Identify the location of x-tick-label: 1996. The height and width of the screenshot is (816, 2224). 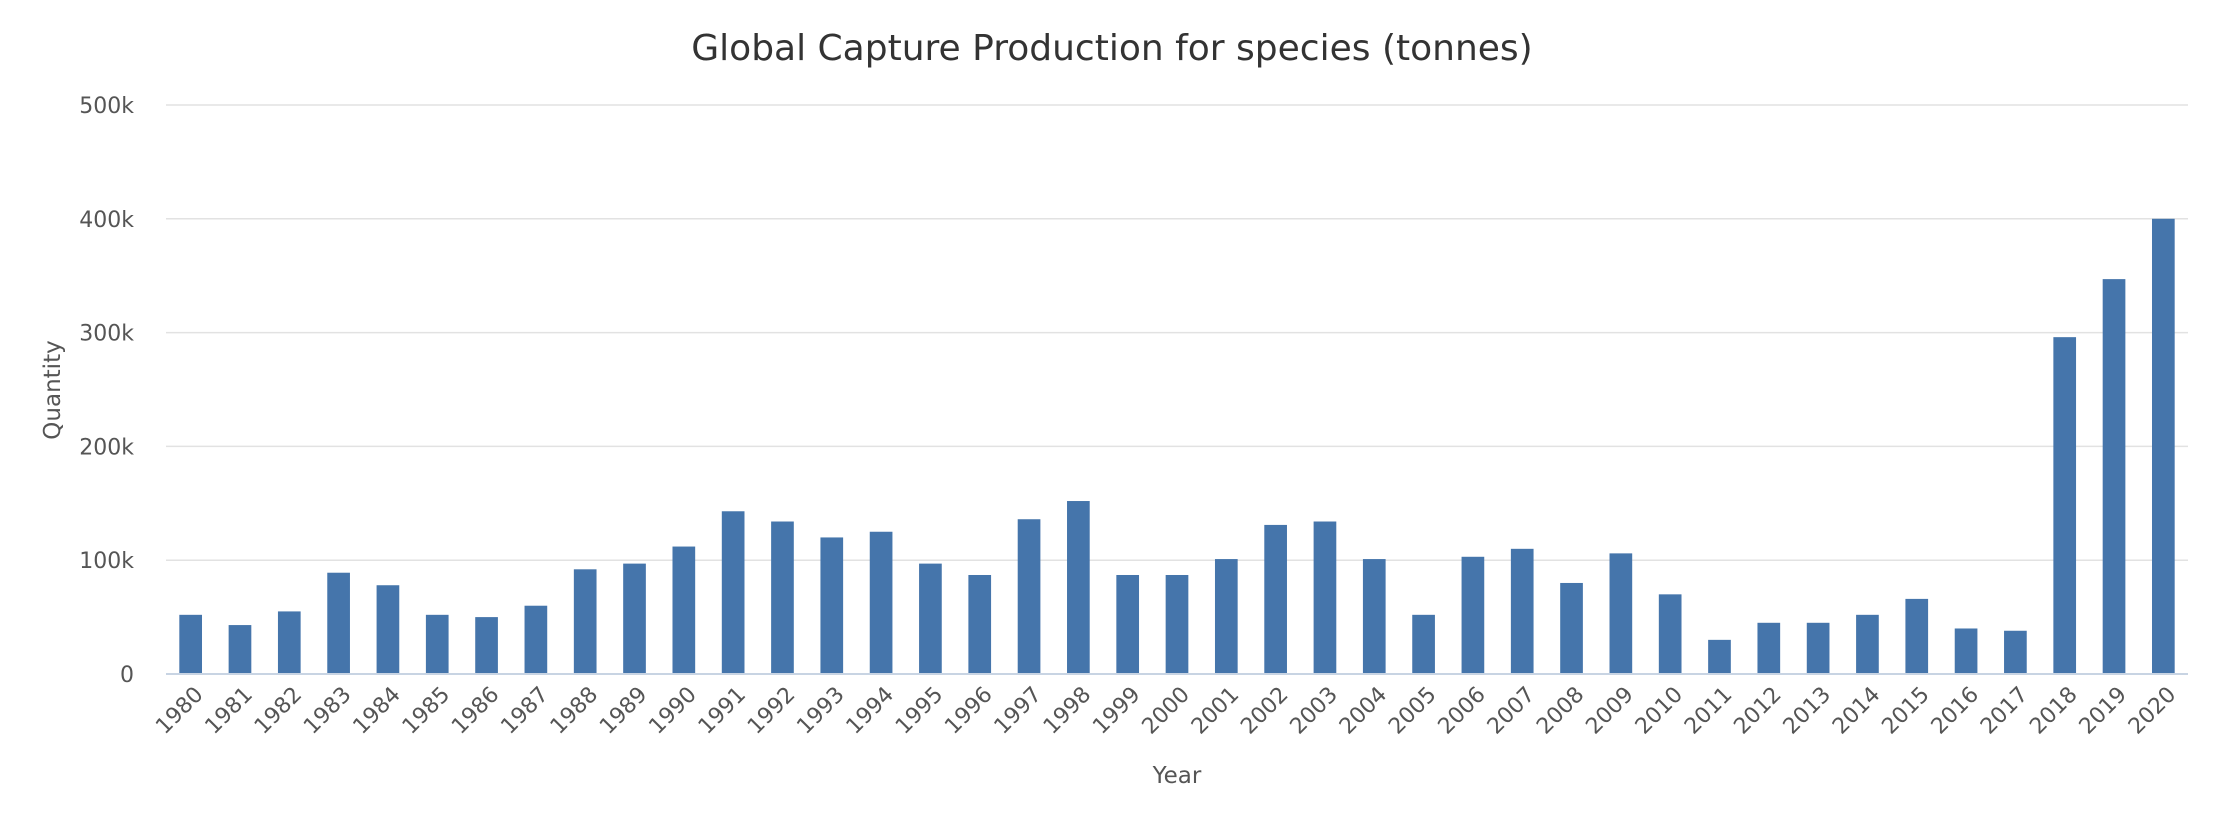
(968, 710).